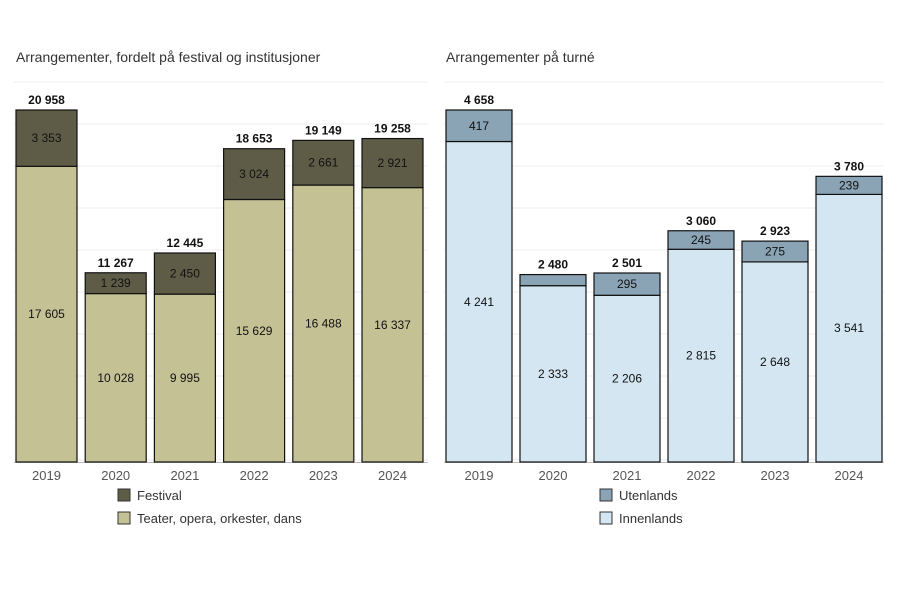  I want to click on data-label: 2 206, so click(627, 379).